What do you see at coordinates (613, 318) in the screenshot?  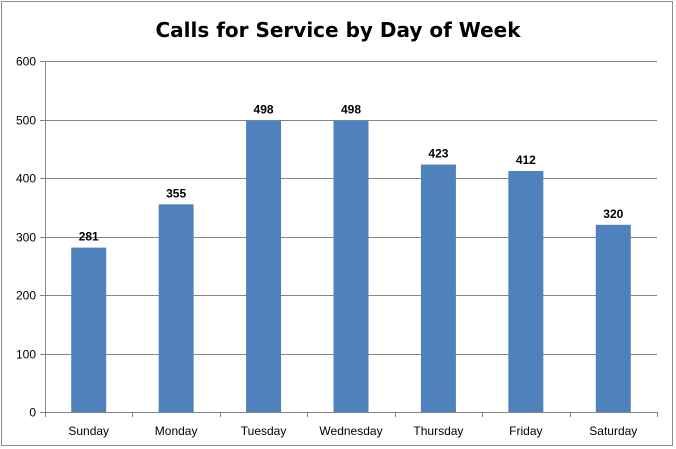 I see `bar-saturday` at bounding box center [613, 318].